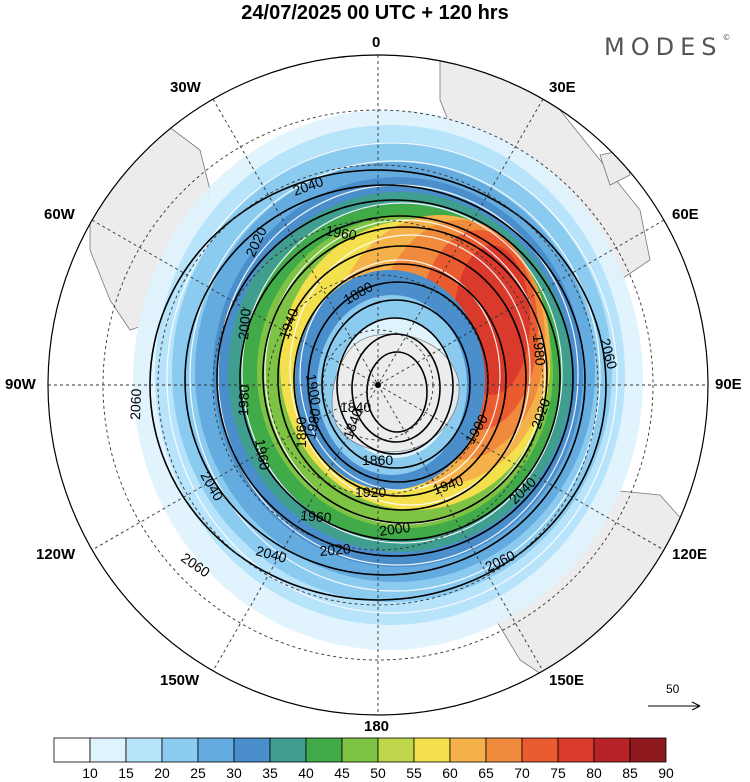  Describe the element at coordinates (335, 549) in the screenshot. I see `contour-label: 2020` at that location.